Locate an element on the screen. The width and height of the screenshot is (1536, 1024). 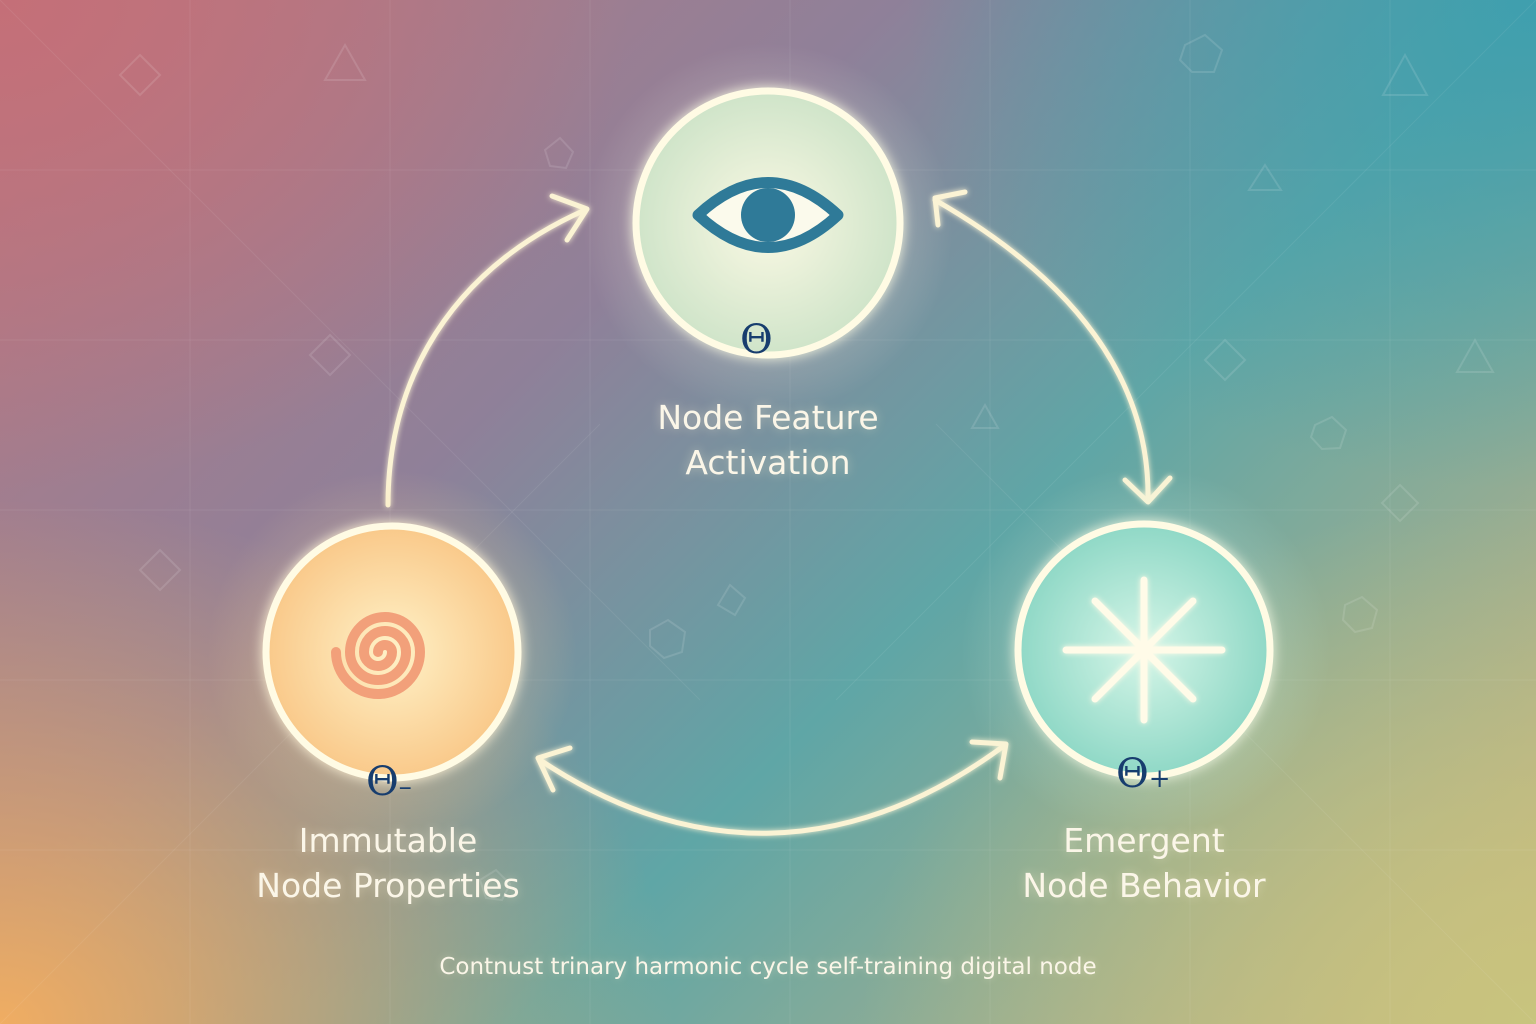
node-immutable-label-line2: Node Properties is located at coordinates (388, 885).